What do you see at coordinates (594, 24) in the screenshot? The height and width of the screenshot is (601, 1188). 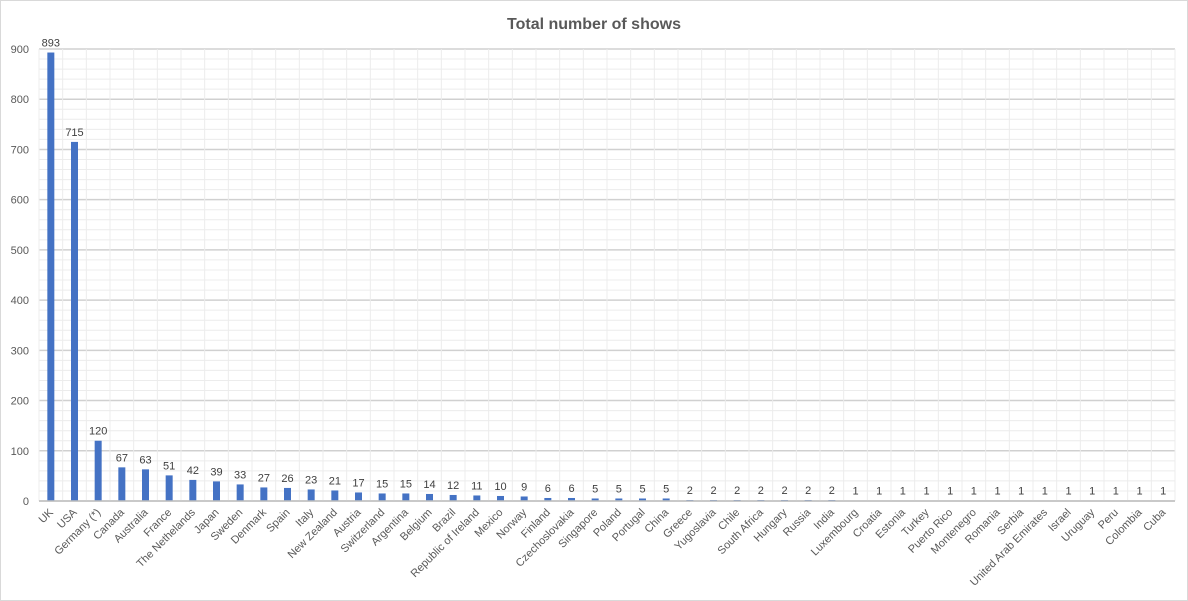 I see `chart-title: Total number of shows` at bounding box center [594, 24].